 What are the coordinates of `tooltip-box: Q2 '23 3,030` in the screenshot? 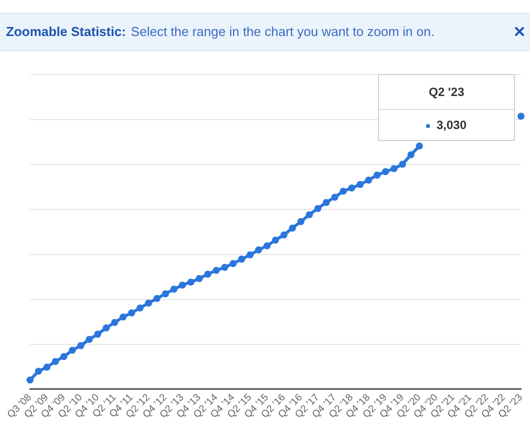 It's located at (446, 108).